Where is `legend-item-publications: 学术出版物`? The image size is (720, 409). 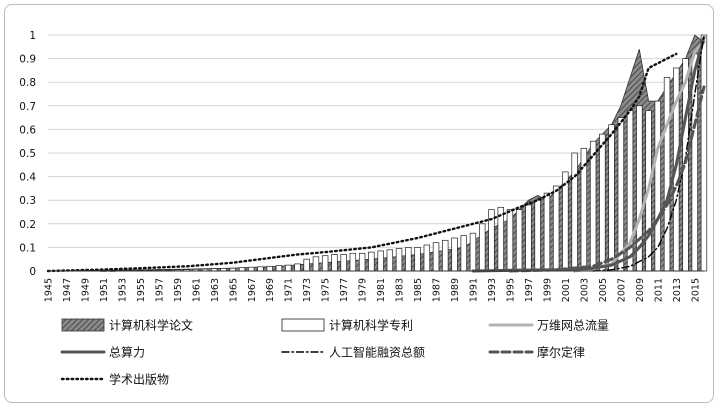
legend-item-publications: 学术出版物 is located at coordinates (114, 379).